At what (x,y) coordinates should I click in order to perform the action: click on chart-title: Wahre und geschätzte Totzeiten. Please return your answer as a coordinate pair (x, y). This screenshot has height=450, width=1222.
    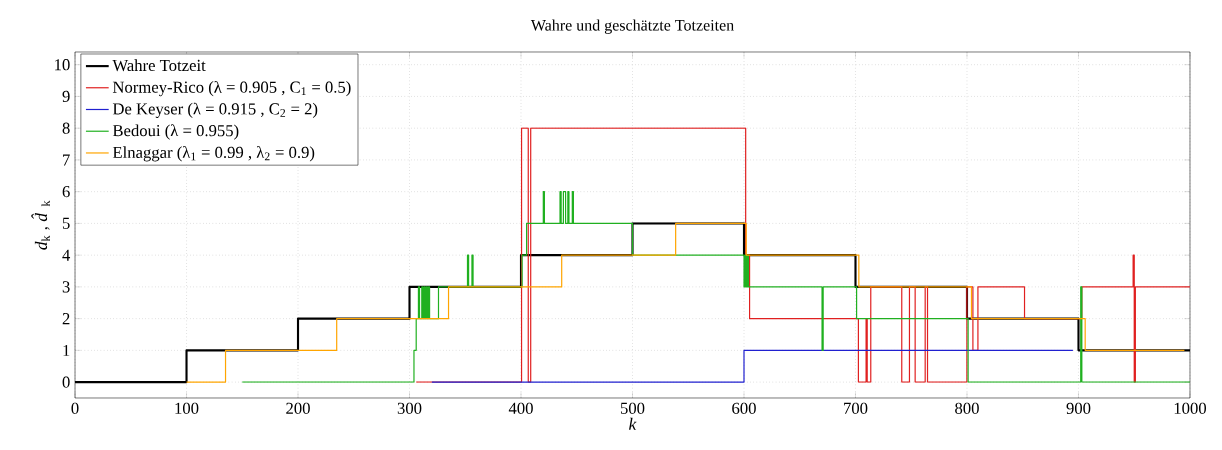
    Looking at the image, I should click on (632, 26).